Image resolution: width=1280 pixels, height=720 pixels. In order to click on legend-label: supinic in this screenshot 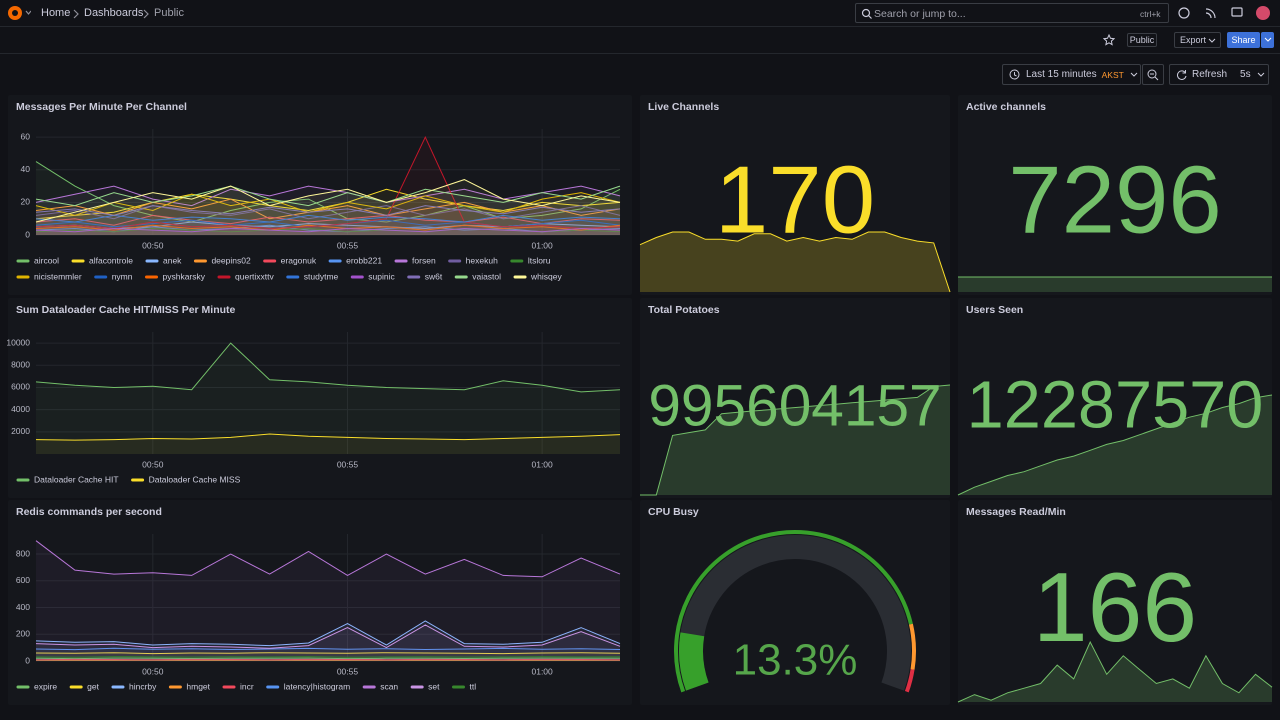, I will do `click(381, 276)`.